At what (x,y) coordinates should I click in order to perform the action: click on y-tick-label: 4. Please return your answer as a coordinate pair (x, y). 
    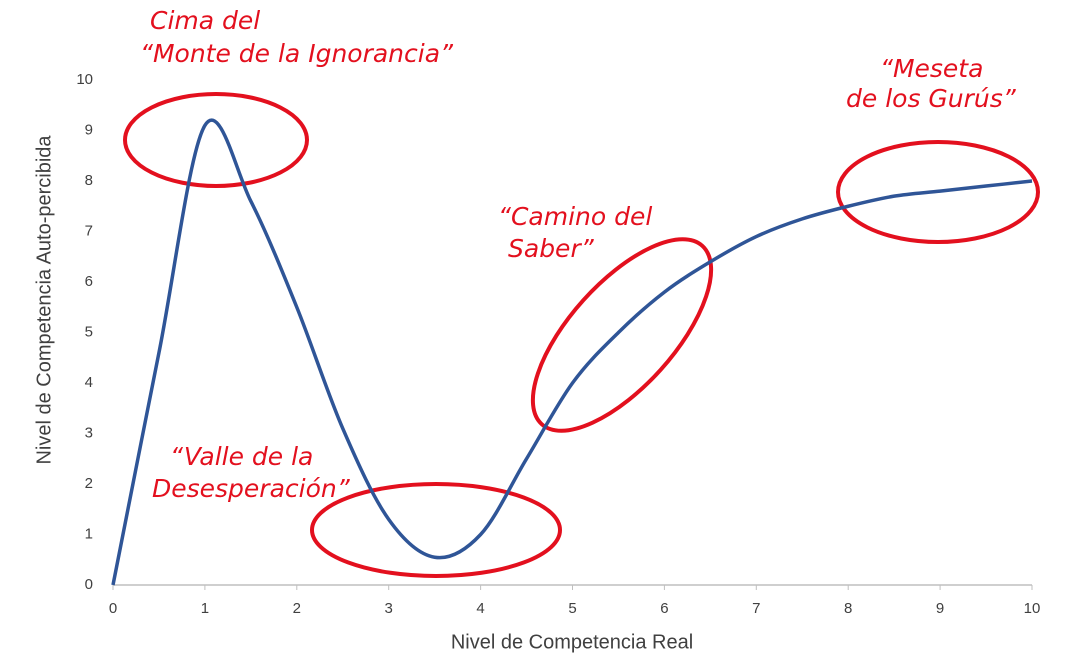
    Looking at the image, I should click on (89, 382).